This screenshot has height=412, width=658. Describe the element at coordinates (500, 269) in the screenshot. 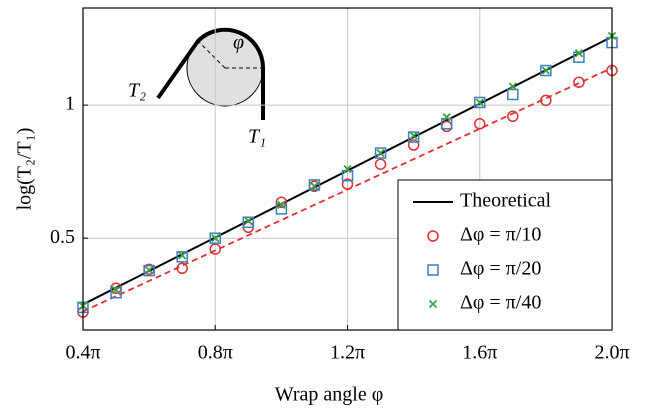

I see `legend-label: Δφ = π/20` at that location.